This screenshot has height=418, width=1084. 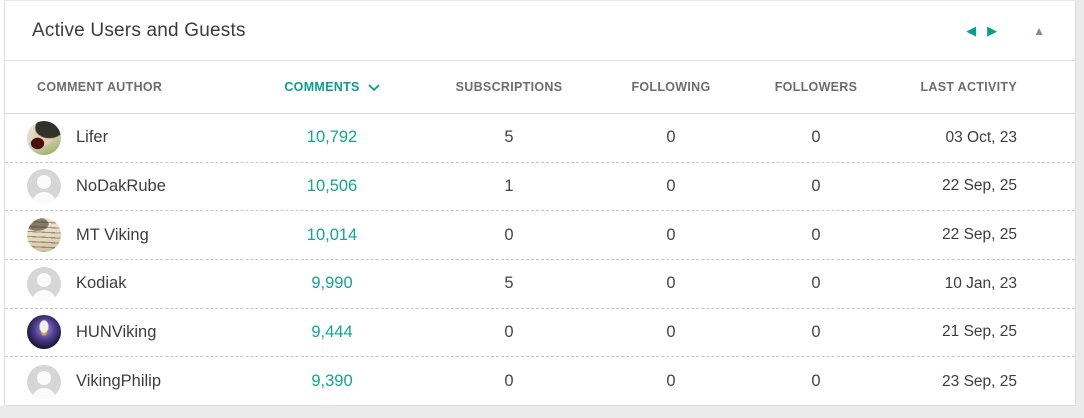 What do you see at coordinates (112, 234) in the screenshot?
I see `author-name: MT Viking` at bounding box center [112, 234].